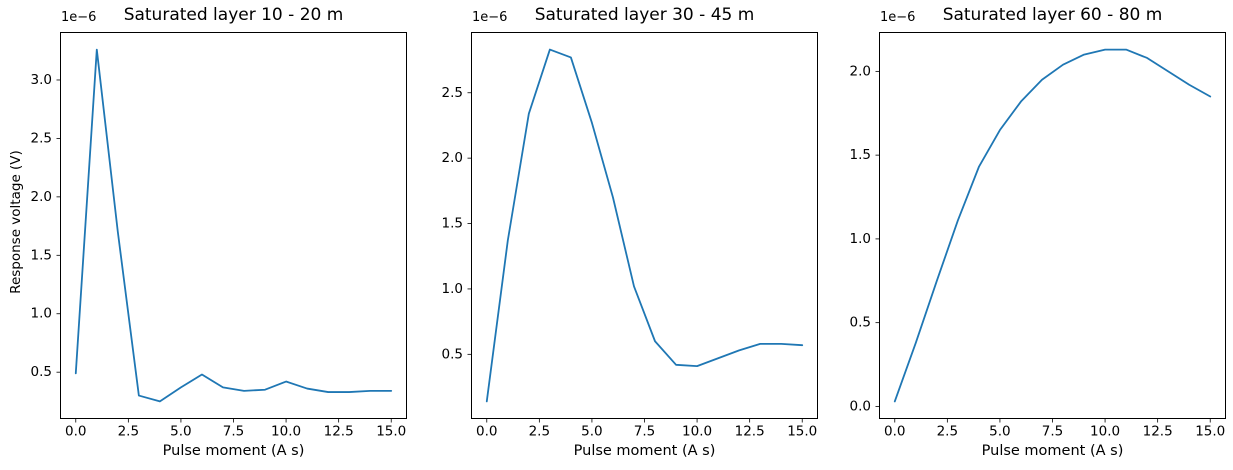 The width and height of the screenshot is (1233, 470). I want to click on y-axis-tick-label: 3.0, so click(41, 80).